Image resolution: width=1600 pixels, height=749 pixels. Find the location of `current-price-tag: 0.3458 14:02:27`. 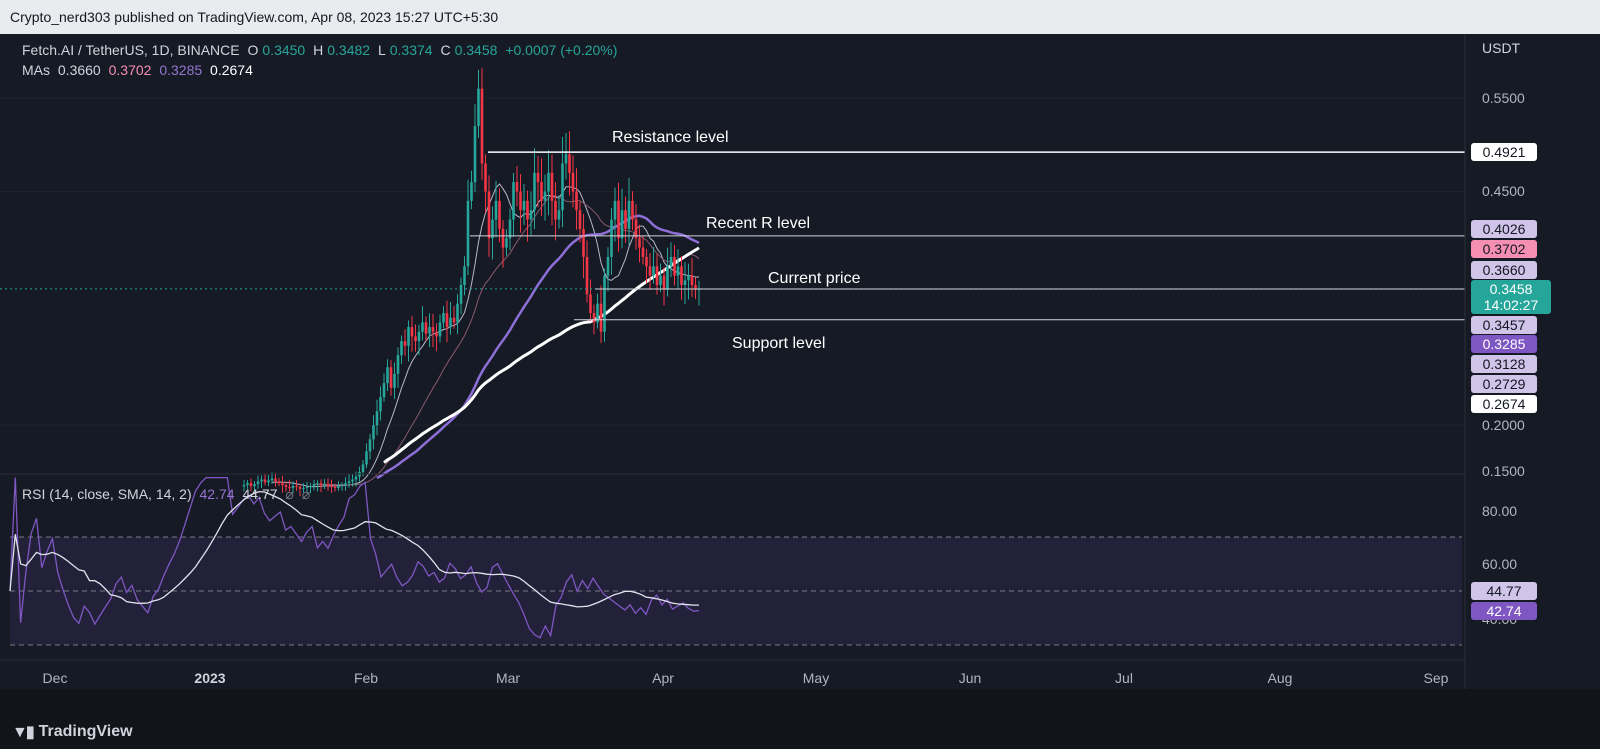

current-price-tag: 0.3458 14:02:27 is located at coordinates (1511, 297).